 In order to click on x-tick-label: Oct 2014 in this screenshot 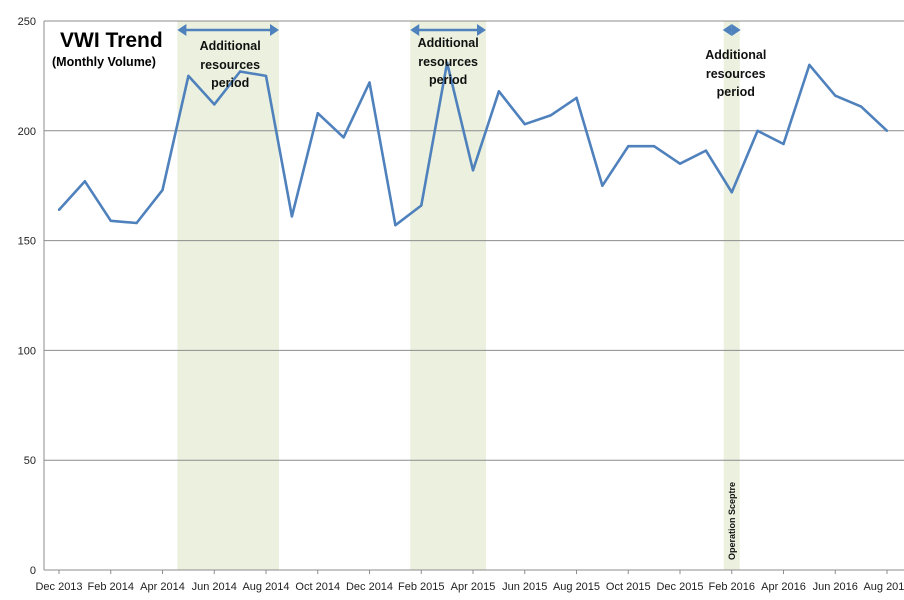, I will do `click(317, 587)`.